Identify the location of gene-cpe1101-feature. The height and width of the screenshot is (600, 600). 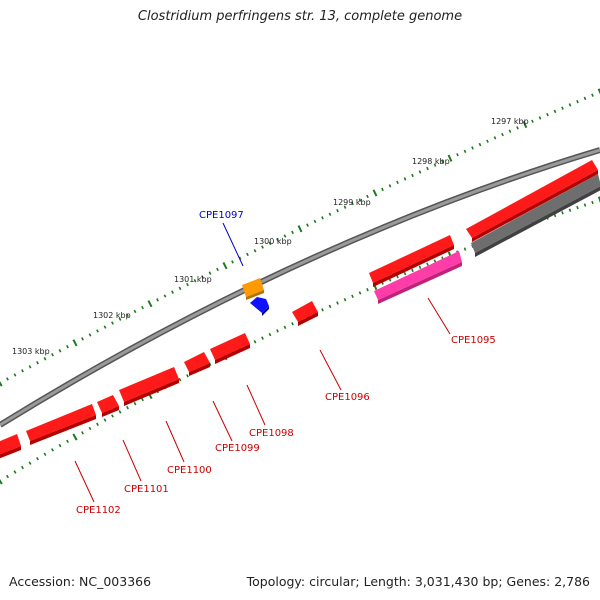
(108, 406).